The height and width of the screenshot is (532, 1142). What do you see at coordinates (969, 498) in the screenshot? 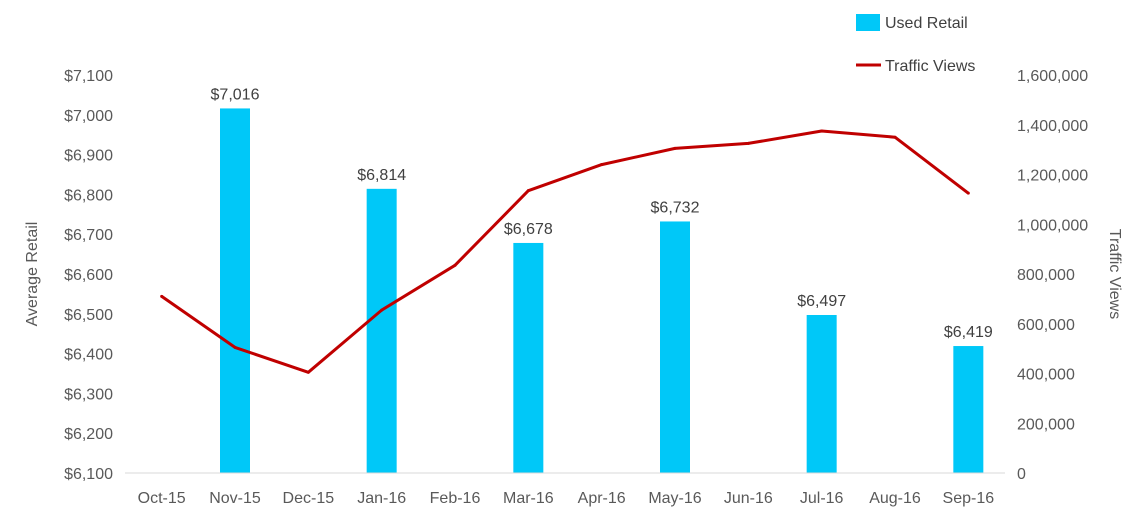
I see `x-tick-sep-16: Sep-16` at bounding box center [969, 498].